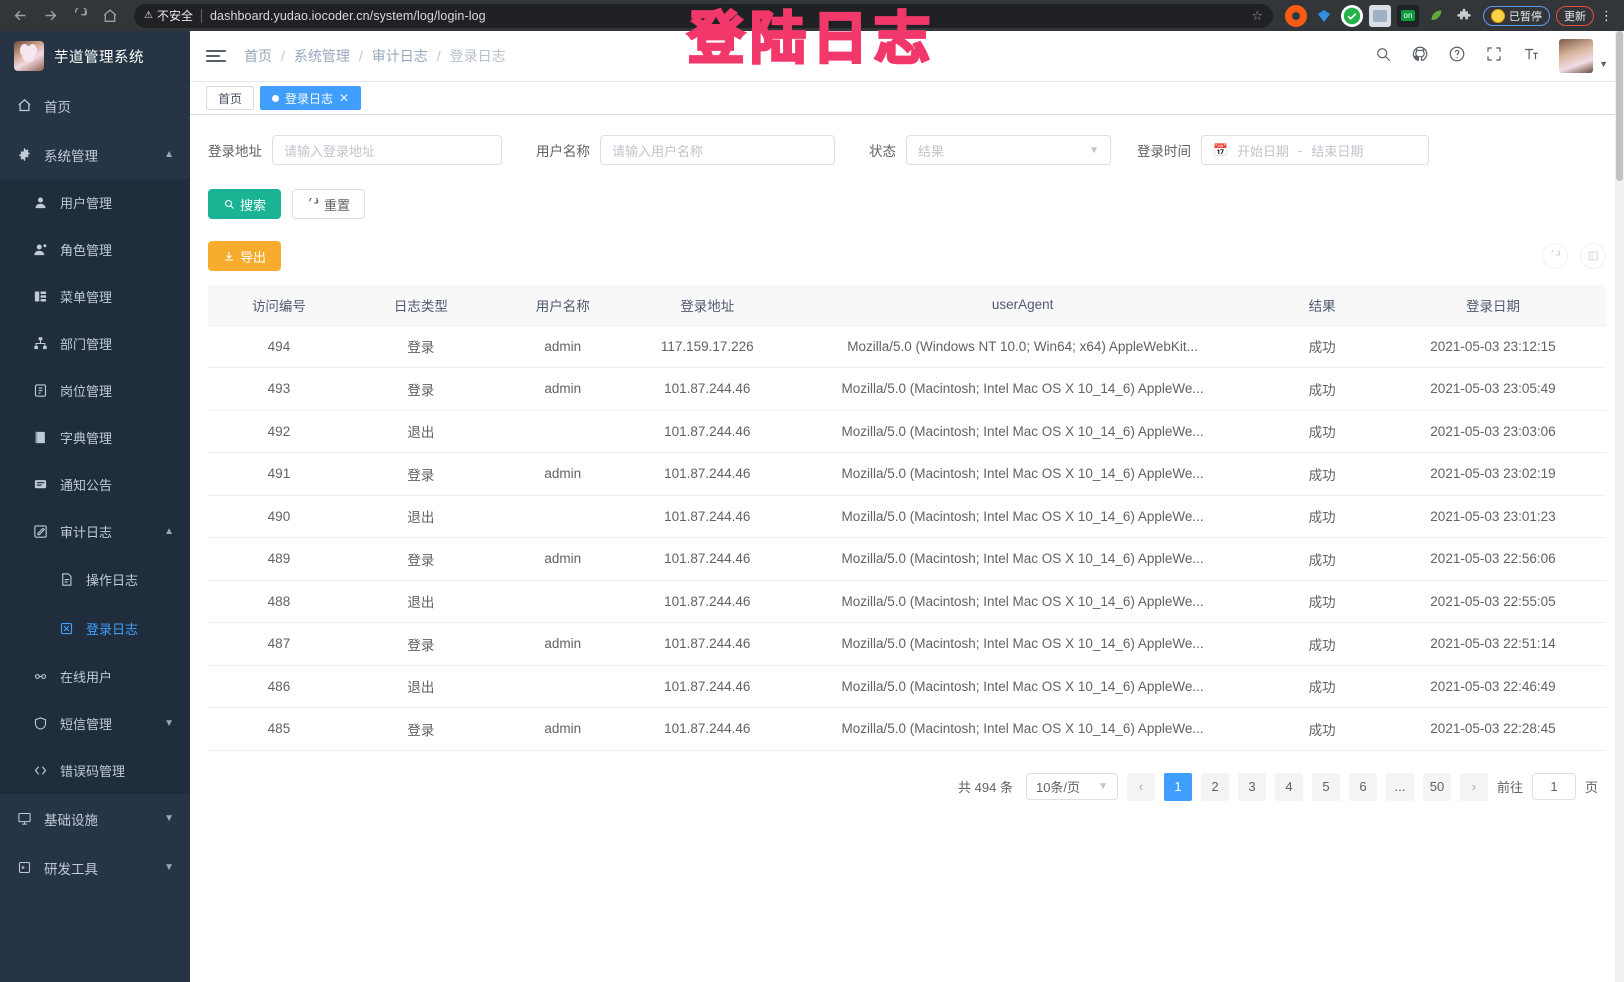 The image size is (1624, 982). Describe the element at coordinates (95, 56) in the screenshot. I see `sidebar-logo: 芋道管理系统` at that location.